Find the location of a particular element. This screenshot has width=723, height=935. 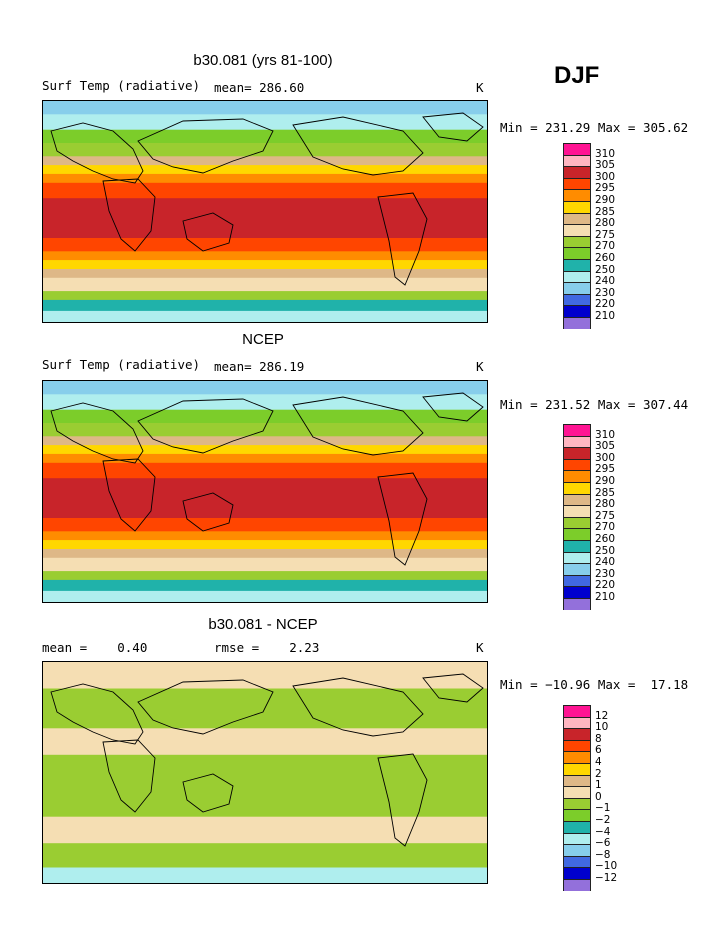

panel-1-variable-label: Surf Temp (radiative) is located at coordinates (121, 85).